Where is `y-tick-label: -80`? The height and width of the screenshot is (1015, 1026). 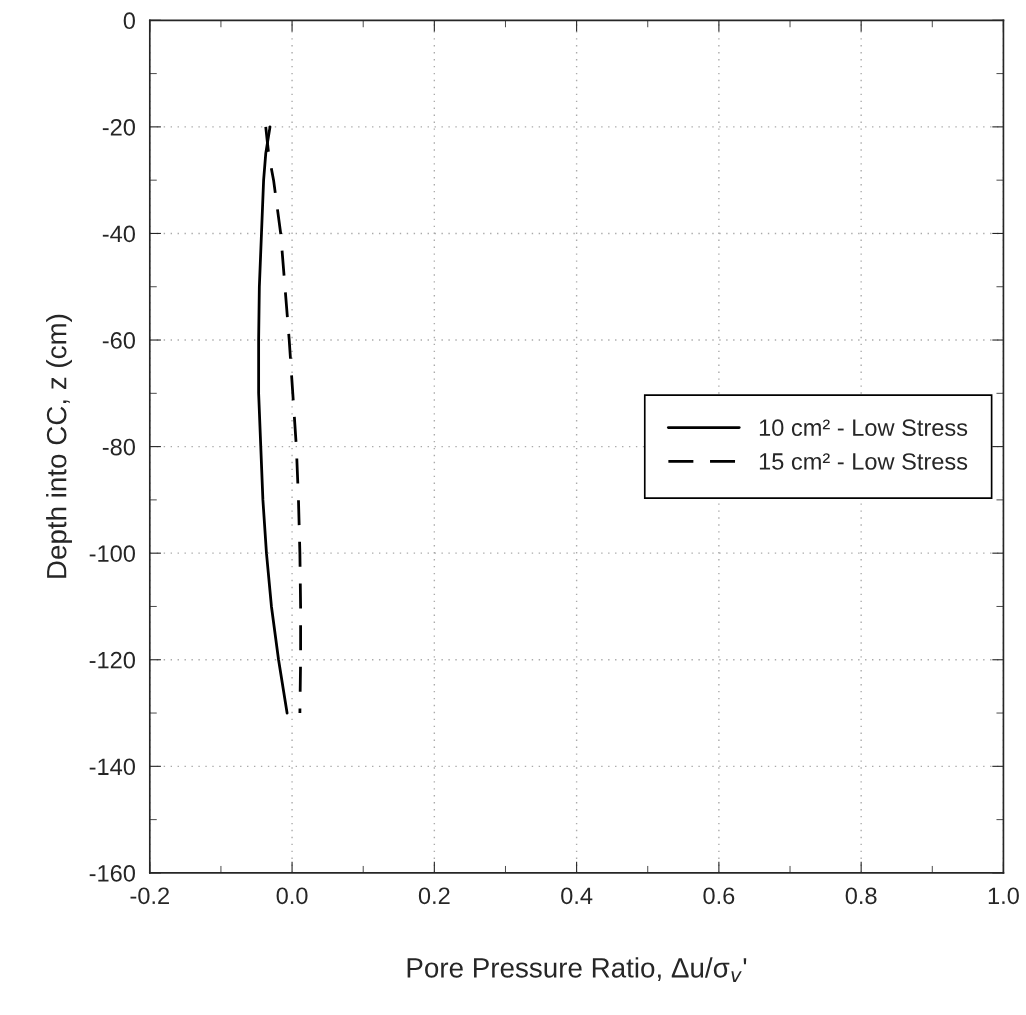 y-tick-label: -80 is located at coordinates (118, 447).